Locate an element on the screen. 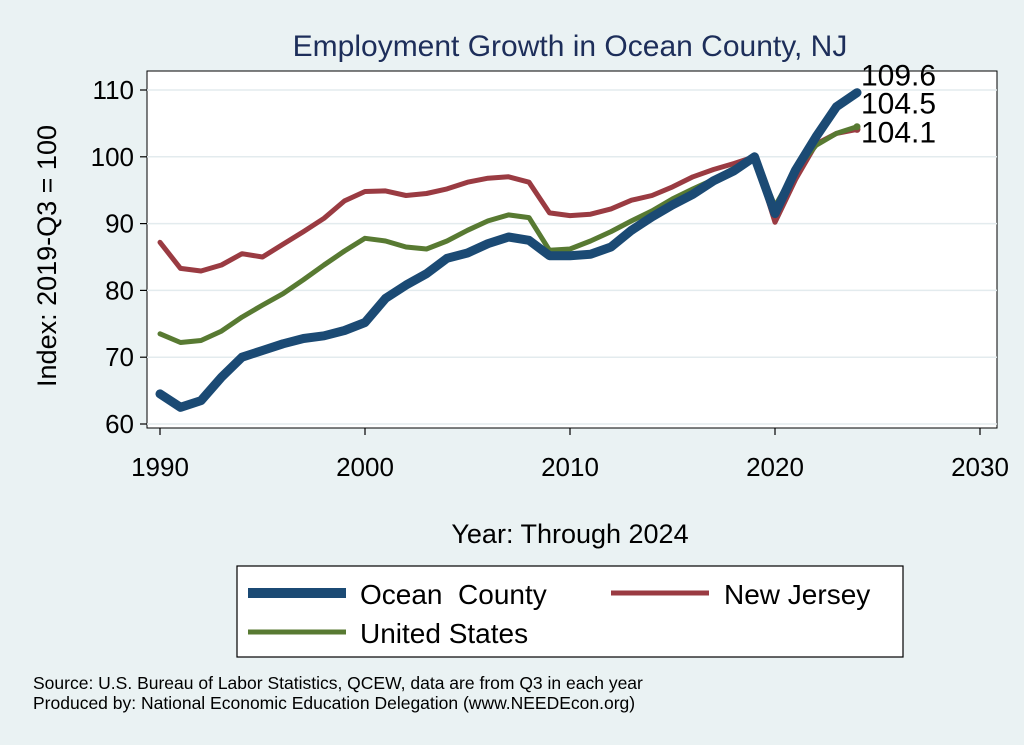 The image size is (1024, 745). series-endpoint-united-states is located at coordinates (857, 127).